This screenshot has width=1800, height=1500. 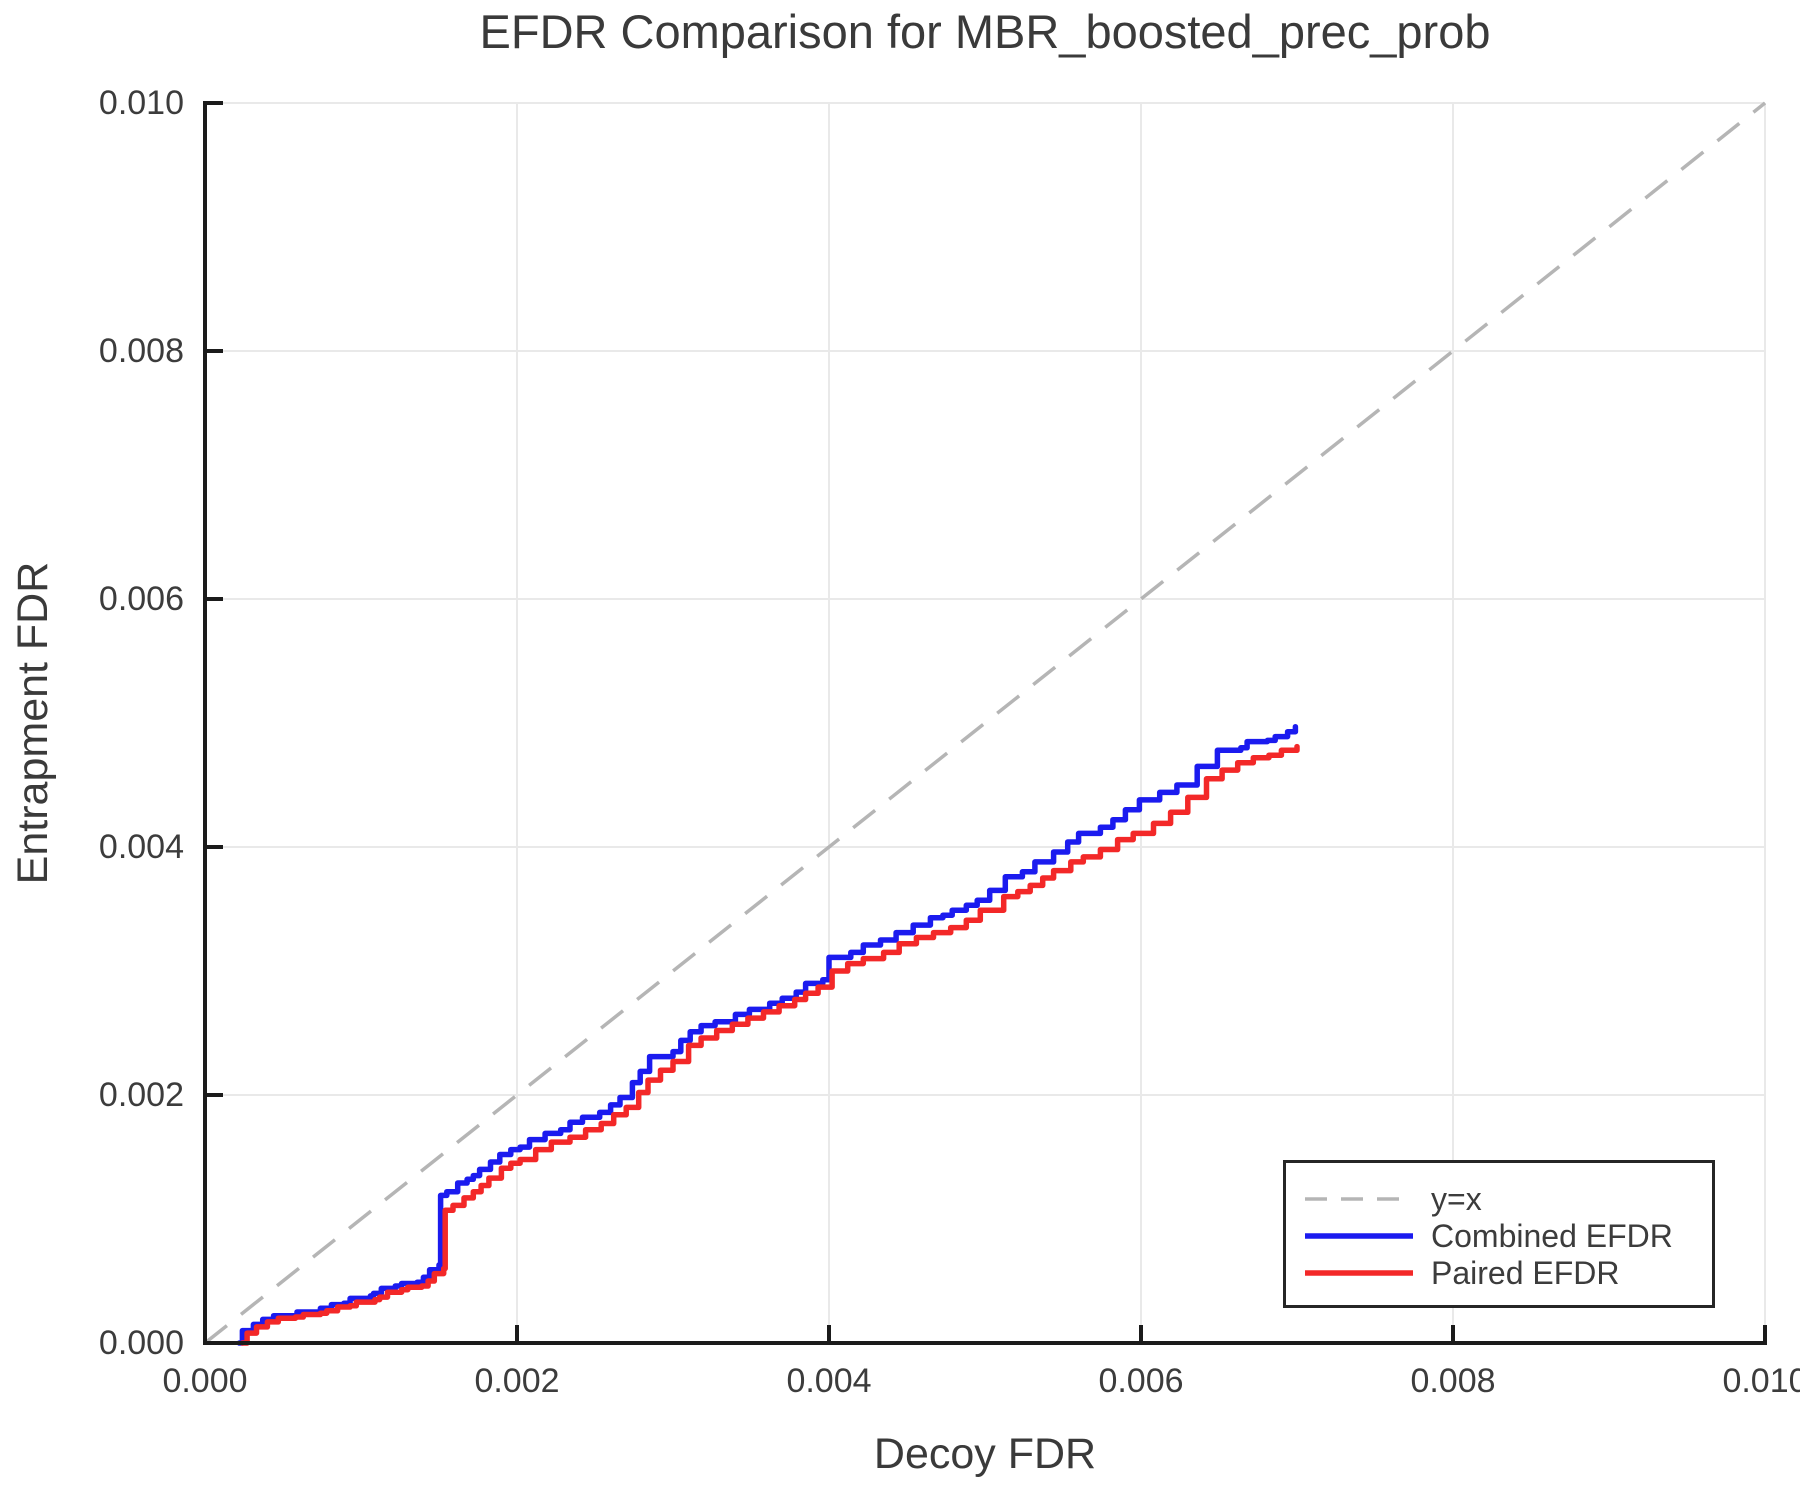 I want to click on y-axis-label: Entrapment FDR, so click(x=33, y=723).